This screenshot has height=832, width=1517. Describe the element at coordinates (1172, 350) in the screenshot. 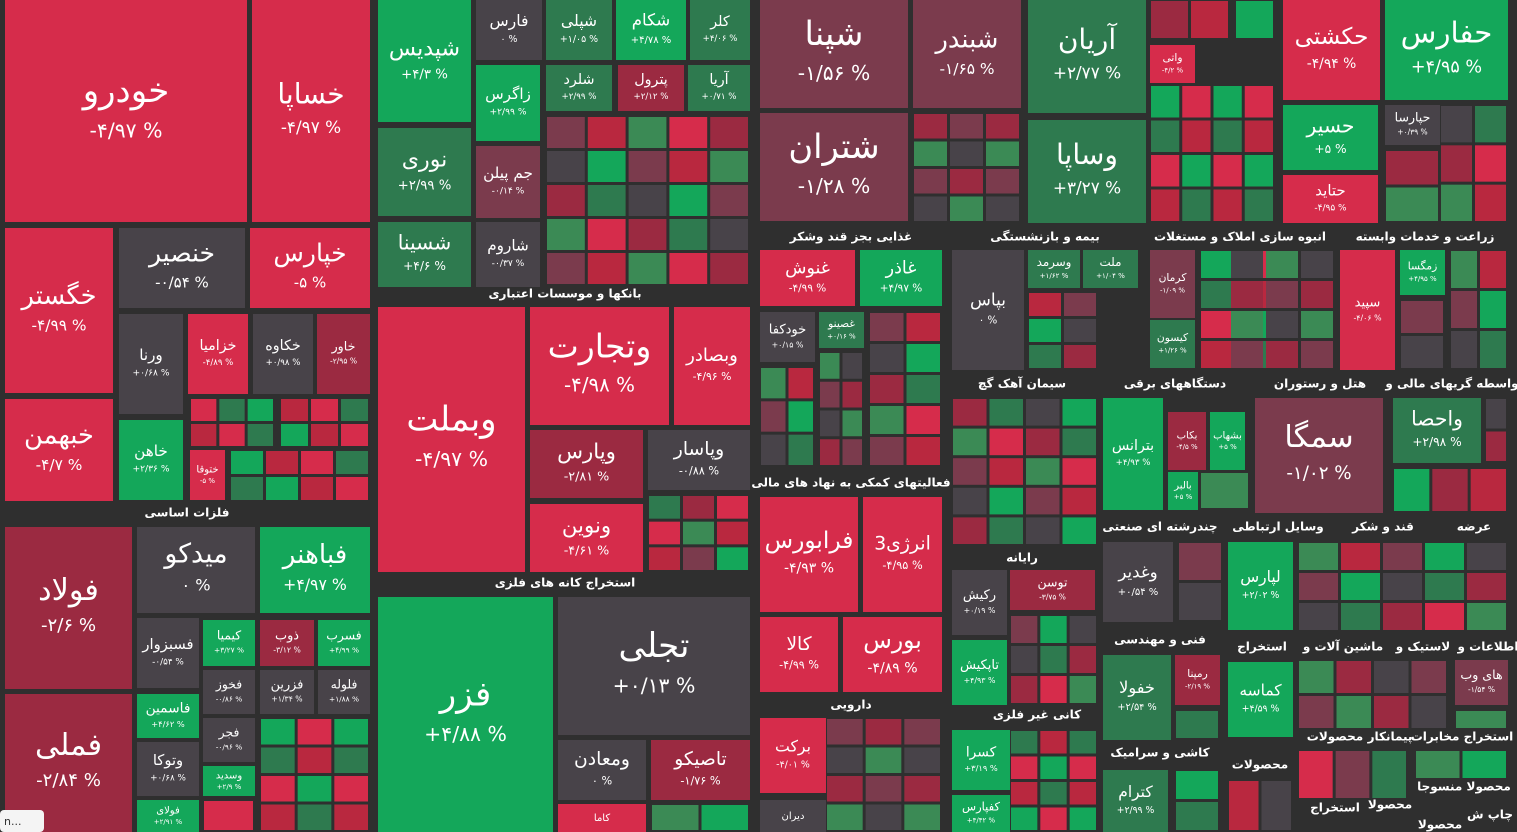

I see `tile-change: +۱/۲۶ %` at that location.